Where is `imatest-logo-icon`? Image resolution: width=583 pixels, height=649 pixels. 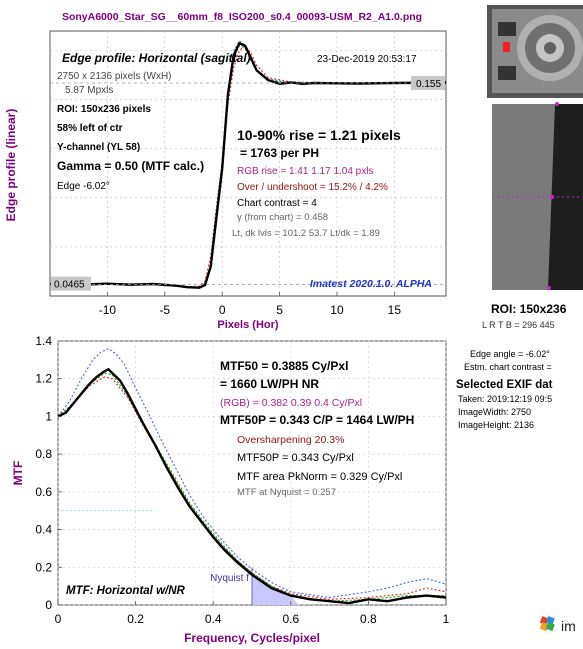 imatest-logo-icon is located at coordinates (547, 624).